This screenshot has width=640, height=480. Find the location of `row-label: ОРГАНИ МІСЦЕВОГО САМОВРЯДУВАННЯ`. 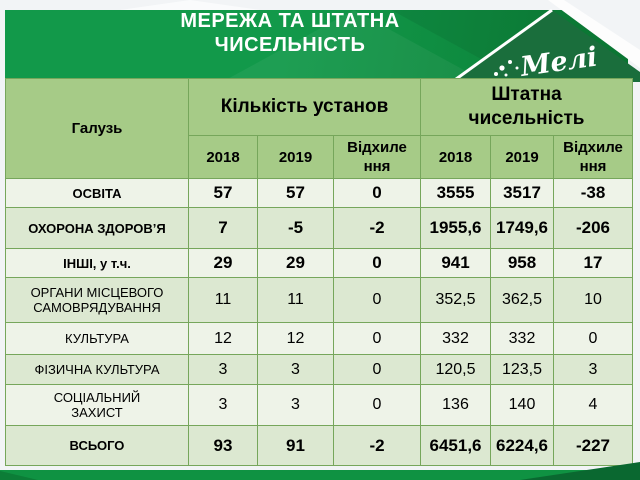

row-label: ОРГАНИ МІСЦЕВОГО САМОВРЯДУВАННЯ is located at coordinates (97, 300).